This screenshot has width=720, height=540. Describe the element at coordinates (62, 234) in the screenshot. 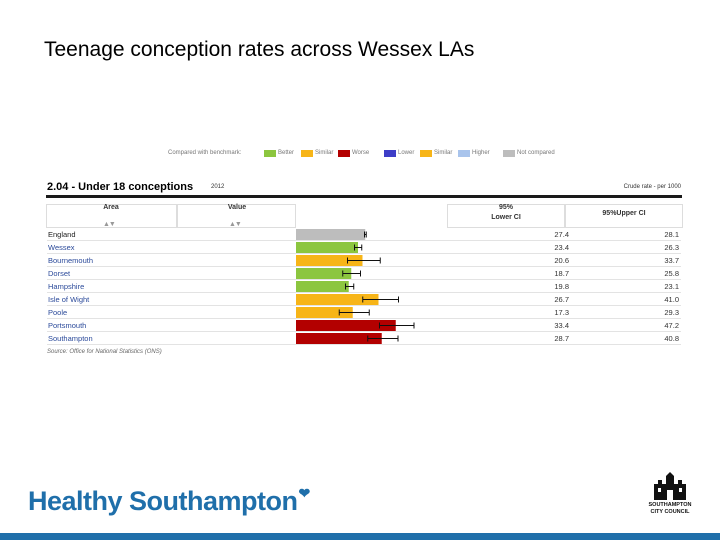

I see `area-name: England` at that location.